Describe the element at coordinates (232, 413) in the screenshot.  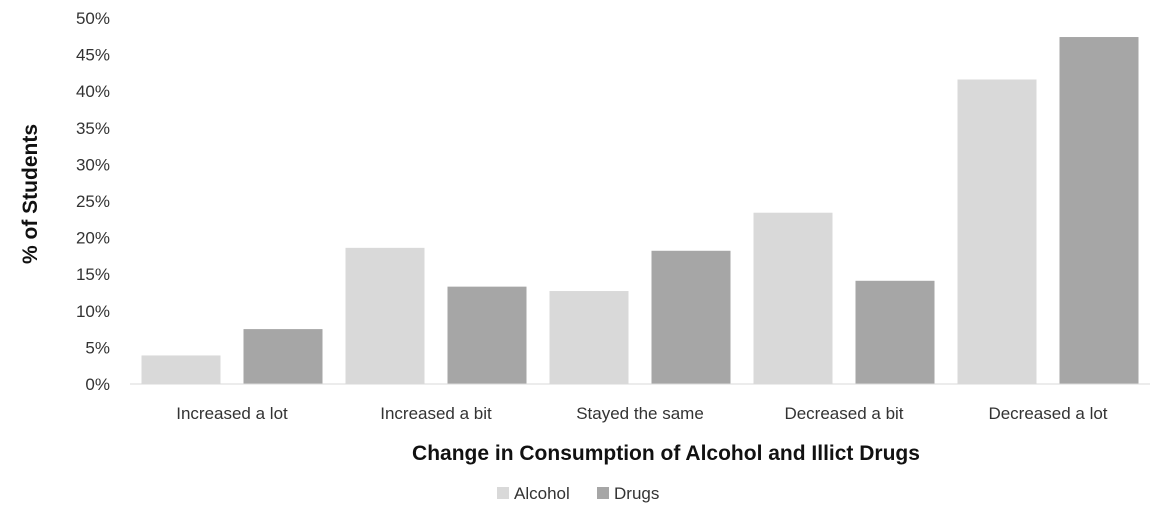
I see `category-label: Increased a lot` at that location.